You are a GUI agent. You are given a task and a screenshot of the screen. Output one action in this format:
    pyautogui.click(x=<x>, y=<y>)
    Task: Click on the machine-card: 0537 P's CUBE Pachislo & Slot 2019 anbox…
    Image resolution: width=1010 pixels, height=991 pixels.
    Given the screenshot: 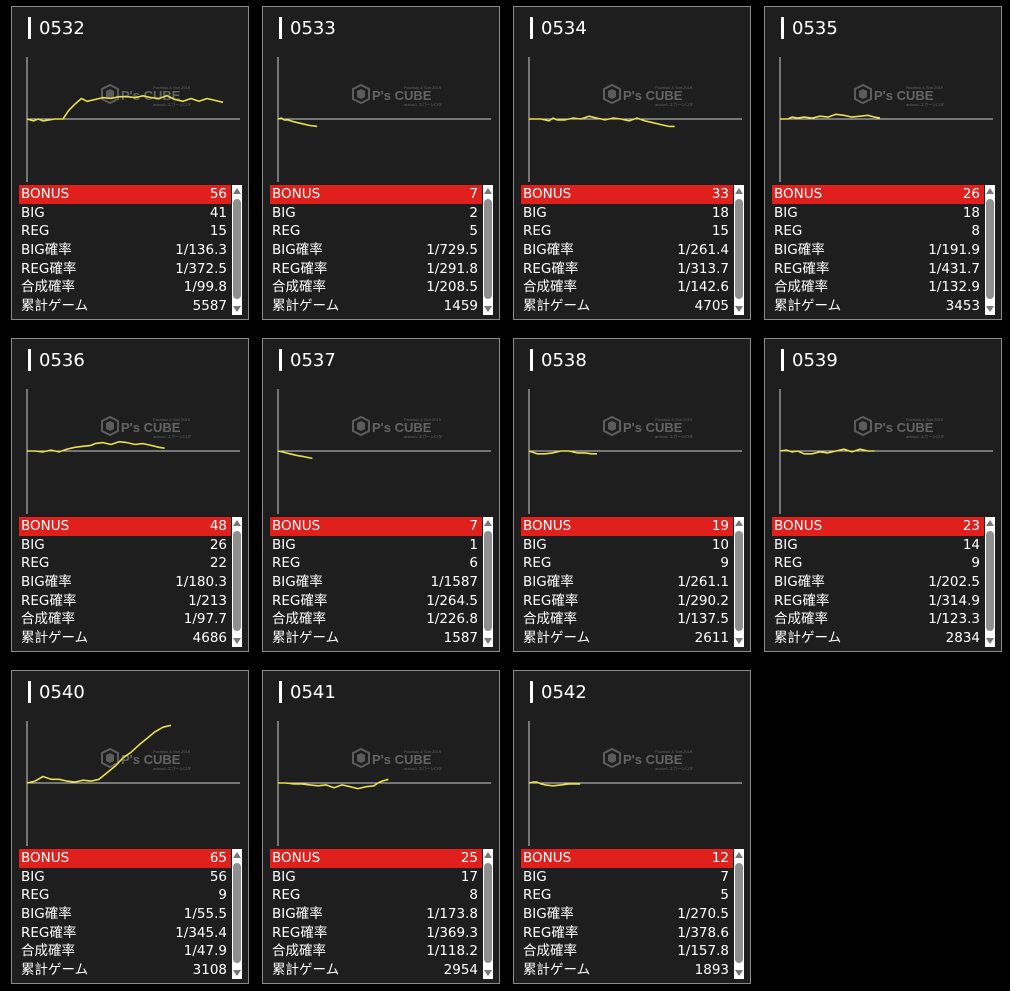 What is the action you would take?
    pyautogui.click(x=381, y=495)
    